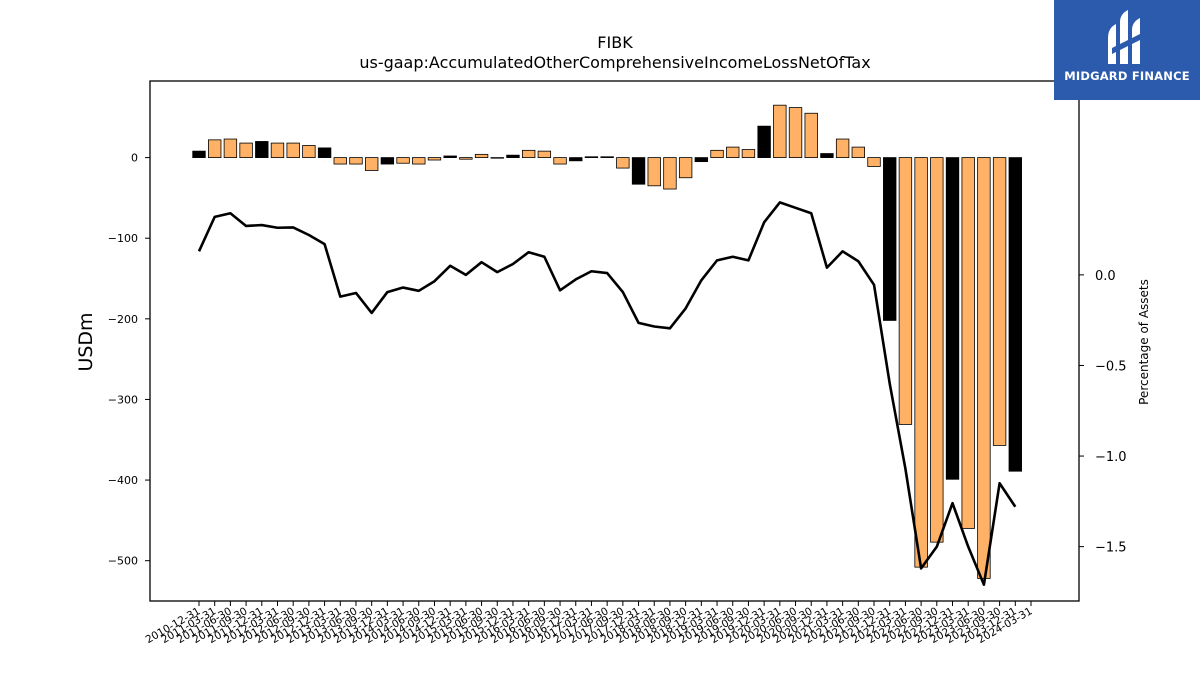 The width and height of the screenshot is (1200, 675). Describe the element at coordinates (1111, 366) in the screenshot. I see `y2-tick-label: −0.5` at that location.